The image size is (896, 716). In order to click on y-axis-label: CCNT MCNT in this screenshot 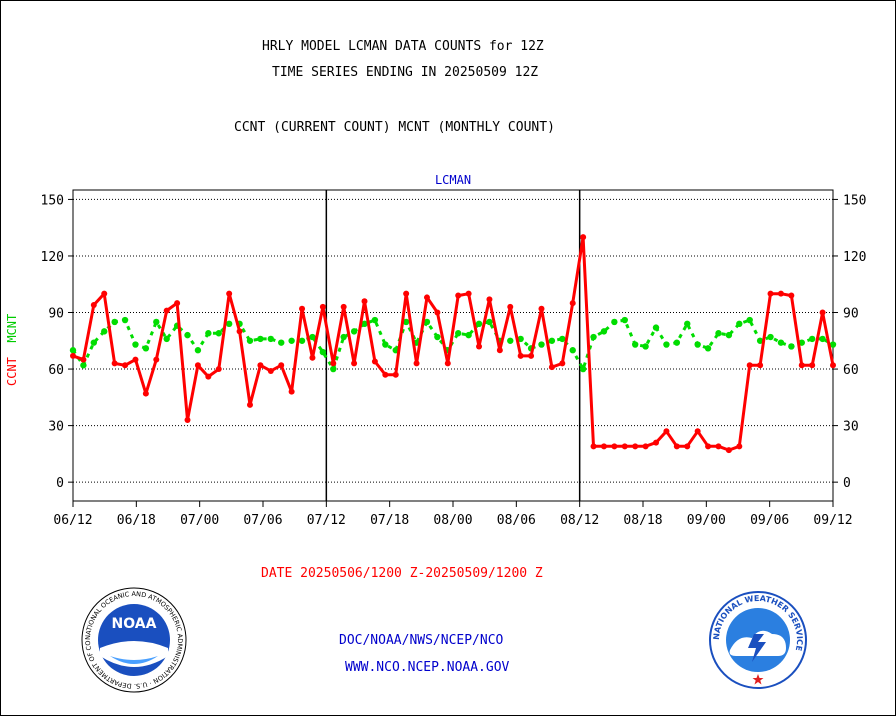, I will do `click(12, 350)`.